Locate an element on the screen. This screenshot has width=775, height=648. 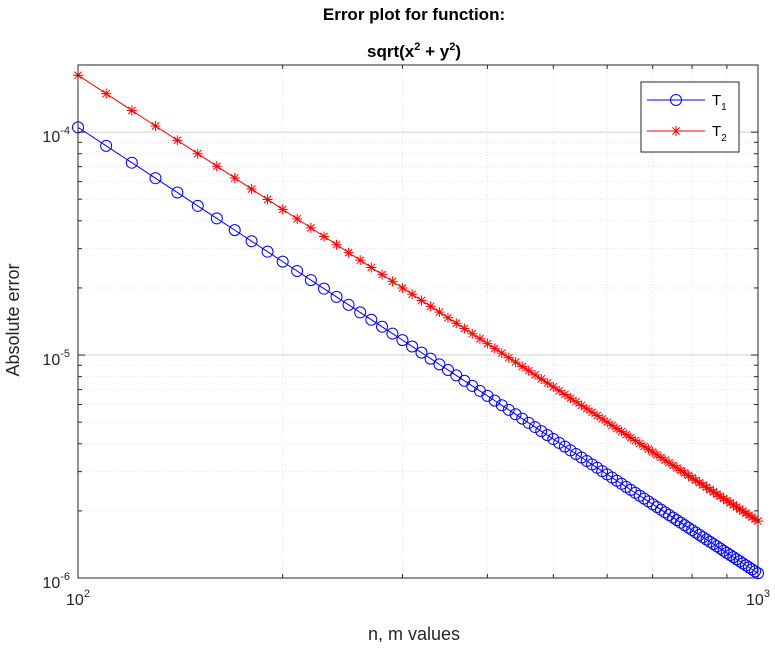
legend-marker-circle is located at coordinates (676, 100).